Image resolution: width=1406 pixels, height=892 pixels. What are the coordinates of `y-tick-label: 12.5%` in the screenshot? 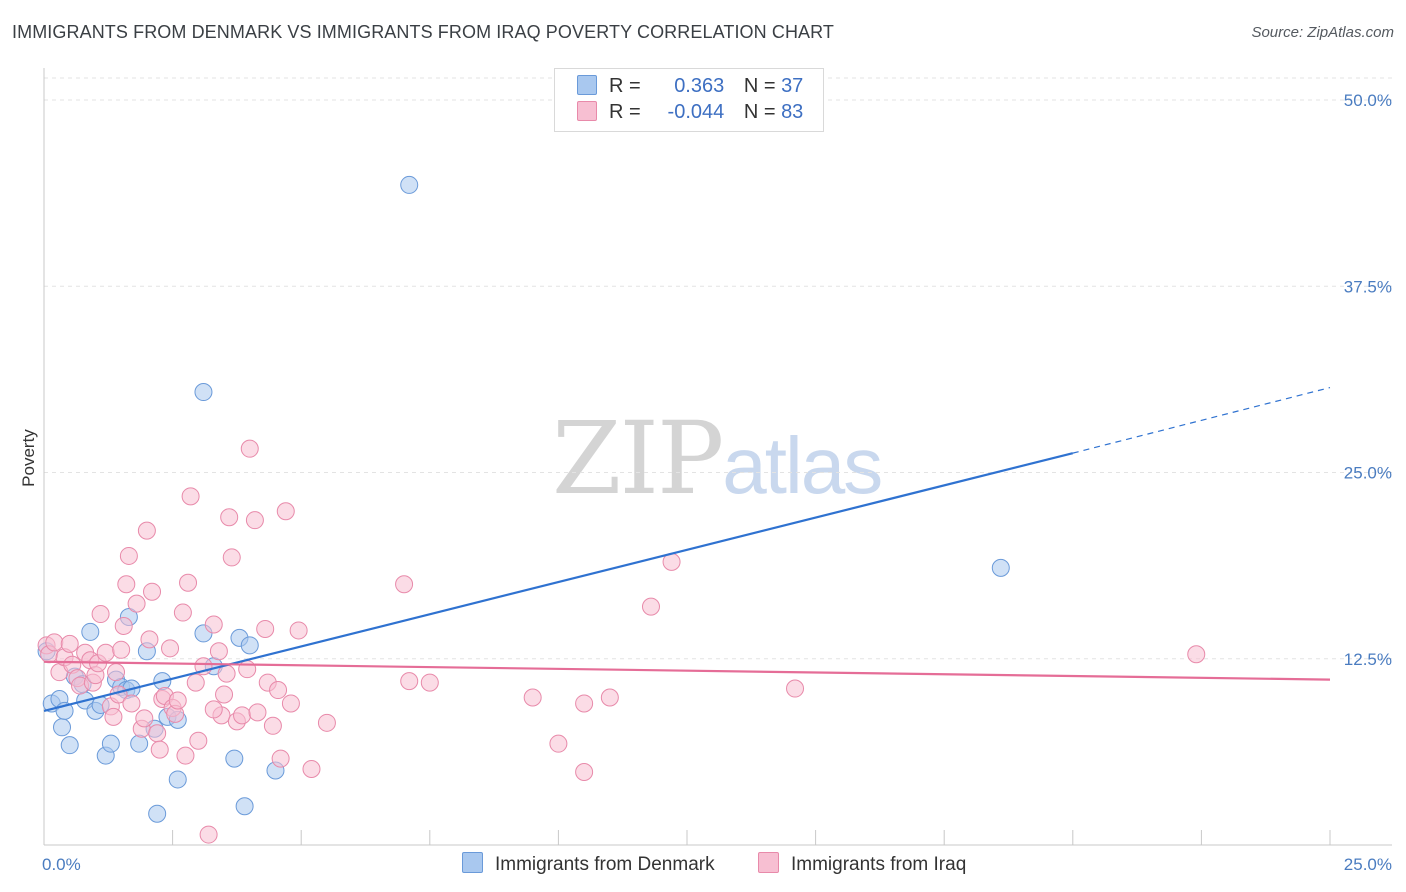 It's located at (1368, 659).